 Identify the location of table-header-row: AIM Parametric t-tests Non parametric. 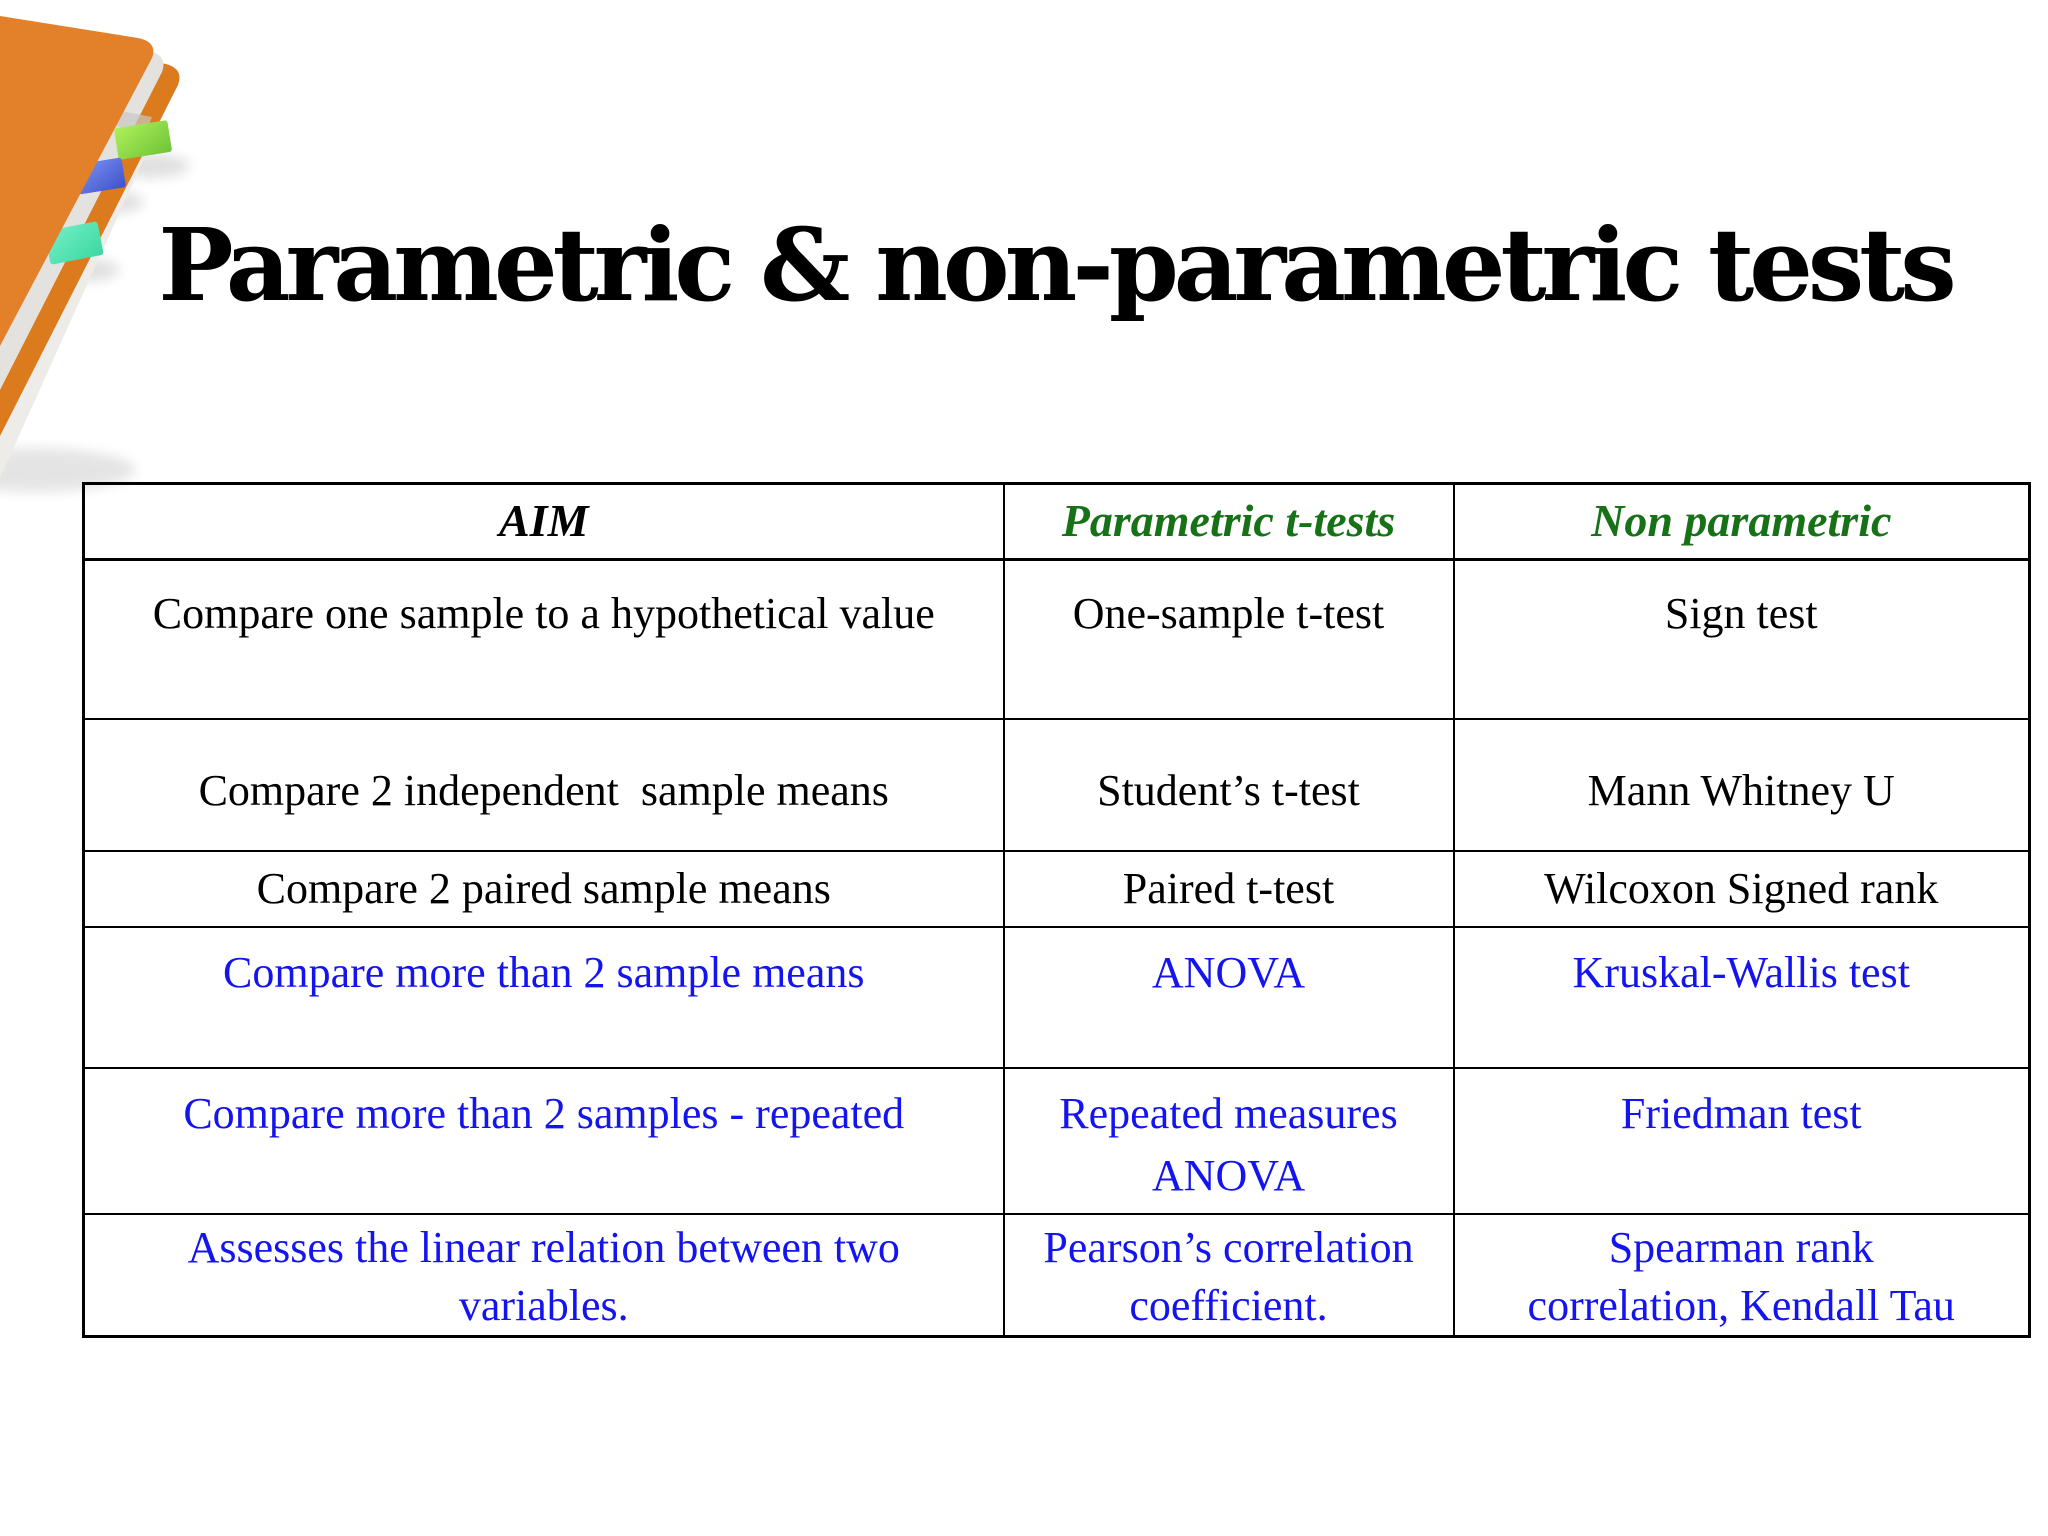
(1056, 521).